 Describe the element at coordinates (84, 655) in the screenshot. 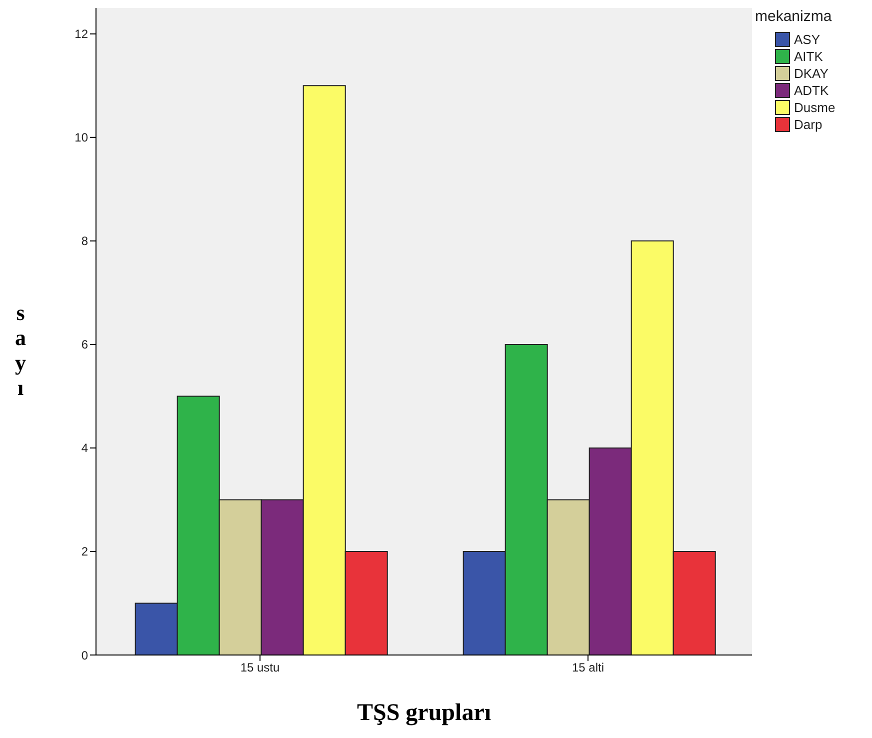

I see `y-tick-label: 0` at that location.